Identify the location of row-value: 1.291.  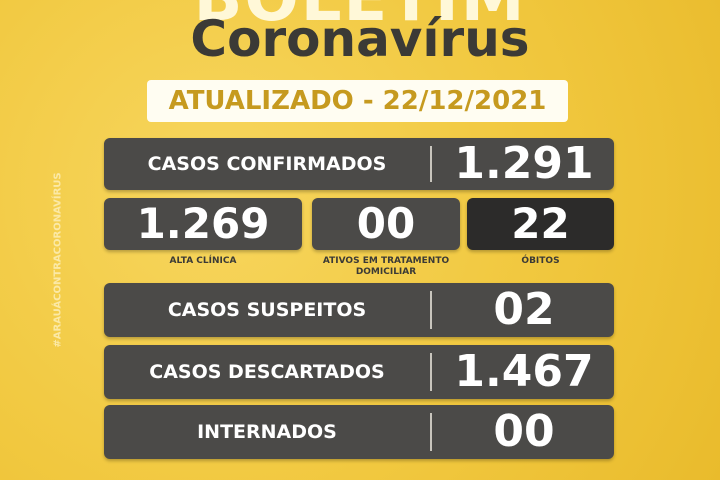
(524, 163).